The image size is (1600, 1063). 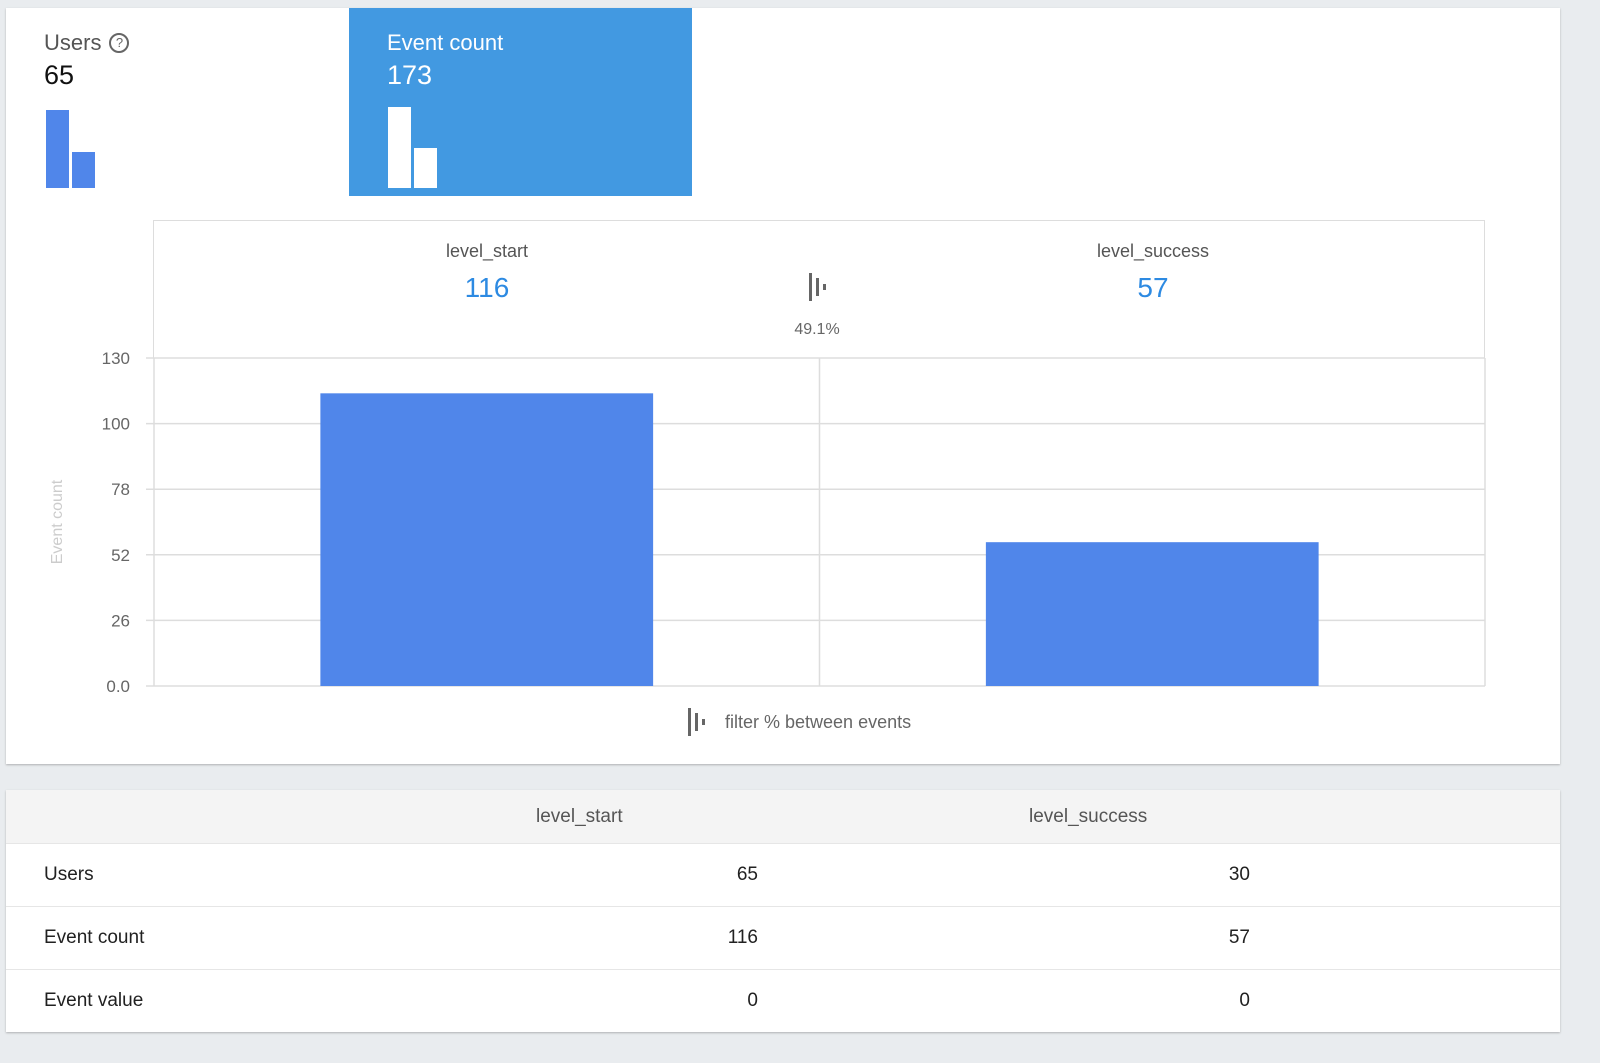 What do you see at coordinates (445, 42) in the screenshot?
I see `tile-label: Event count` at bounding box center [445, 42].